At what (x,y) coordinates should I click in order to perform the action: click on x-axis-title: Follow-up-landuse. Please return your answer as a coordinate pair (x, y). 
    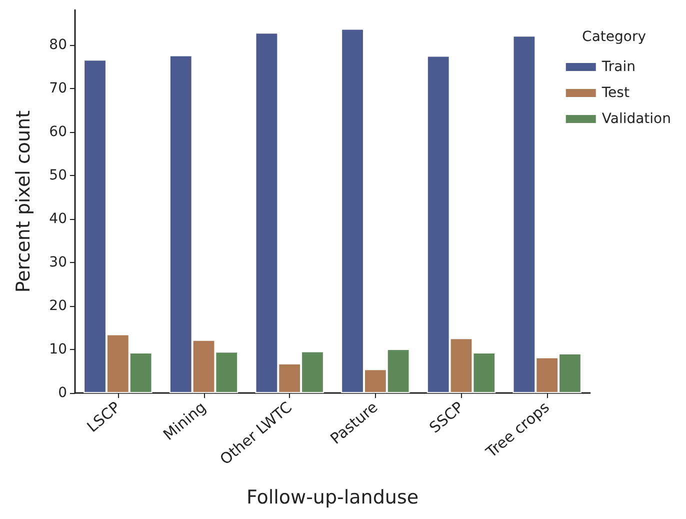
    Looking at the image, I should click on (332, 497).